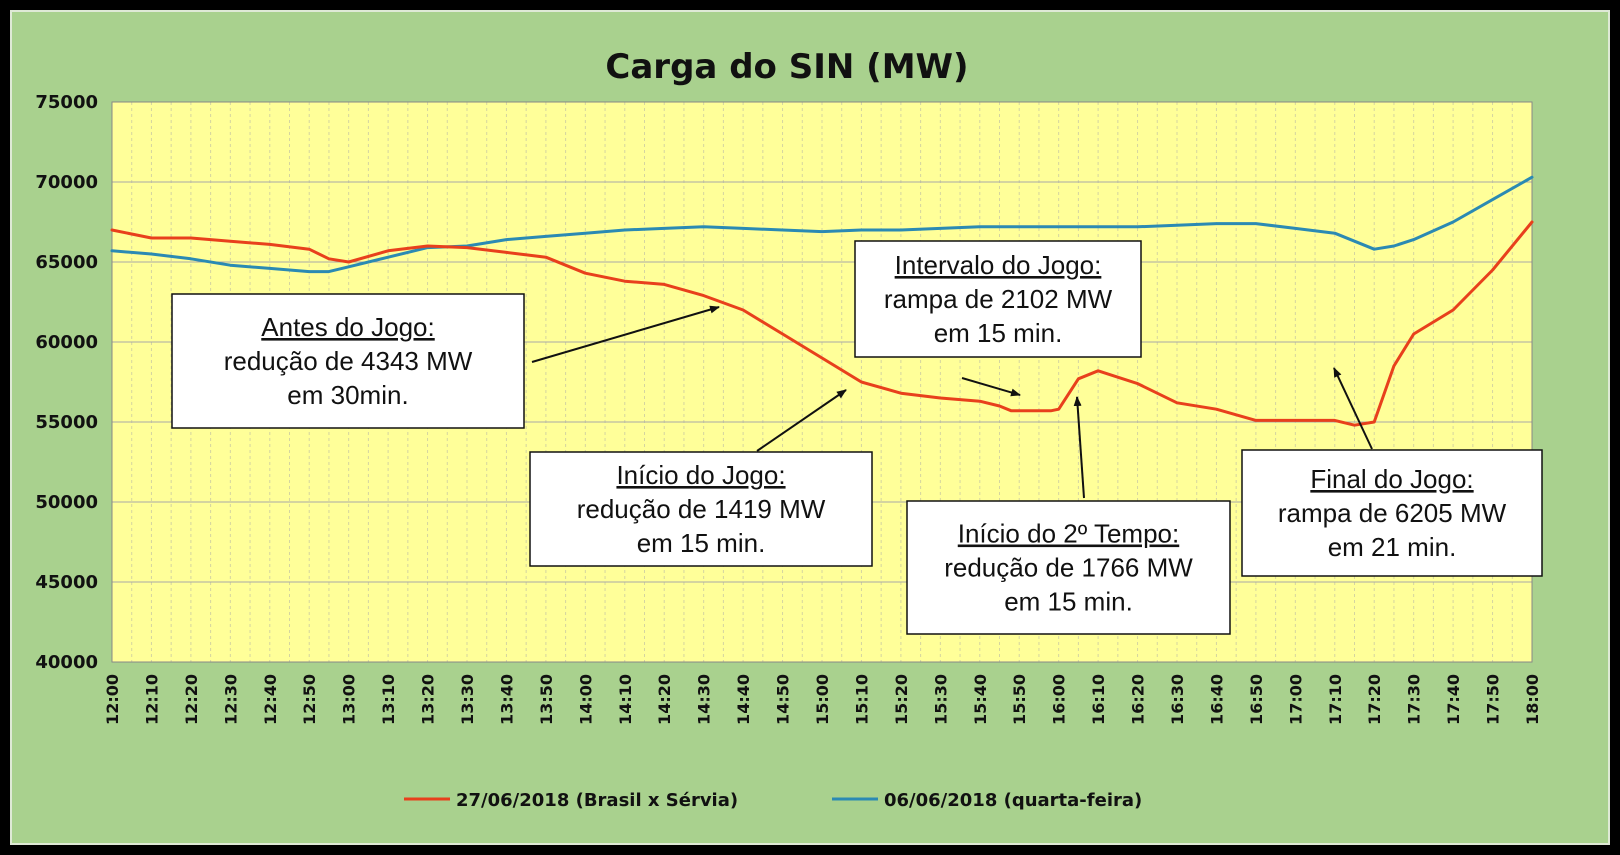 This screenshot has width=1620, height=855. Describe the element at coordinates (347, 395) in the screenshot. I see `annotation-line: em 30min.` at that location.